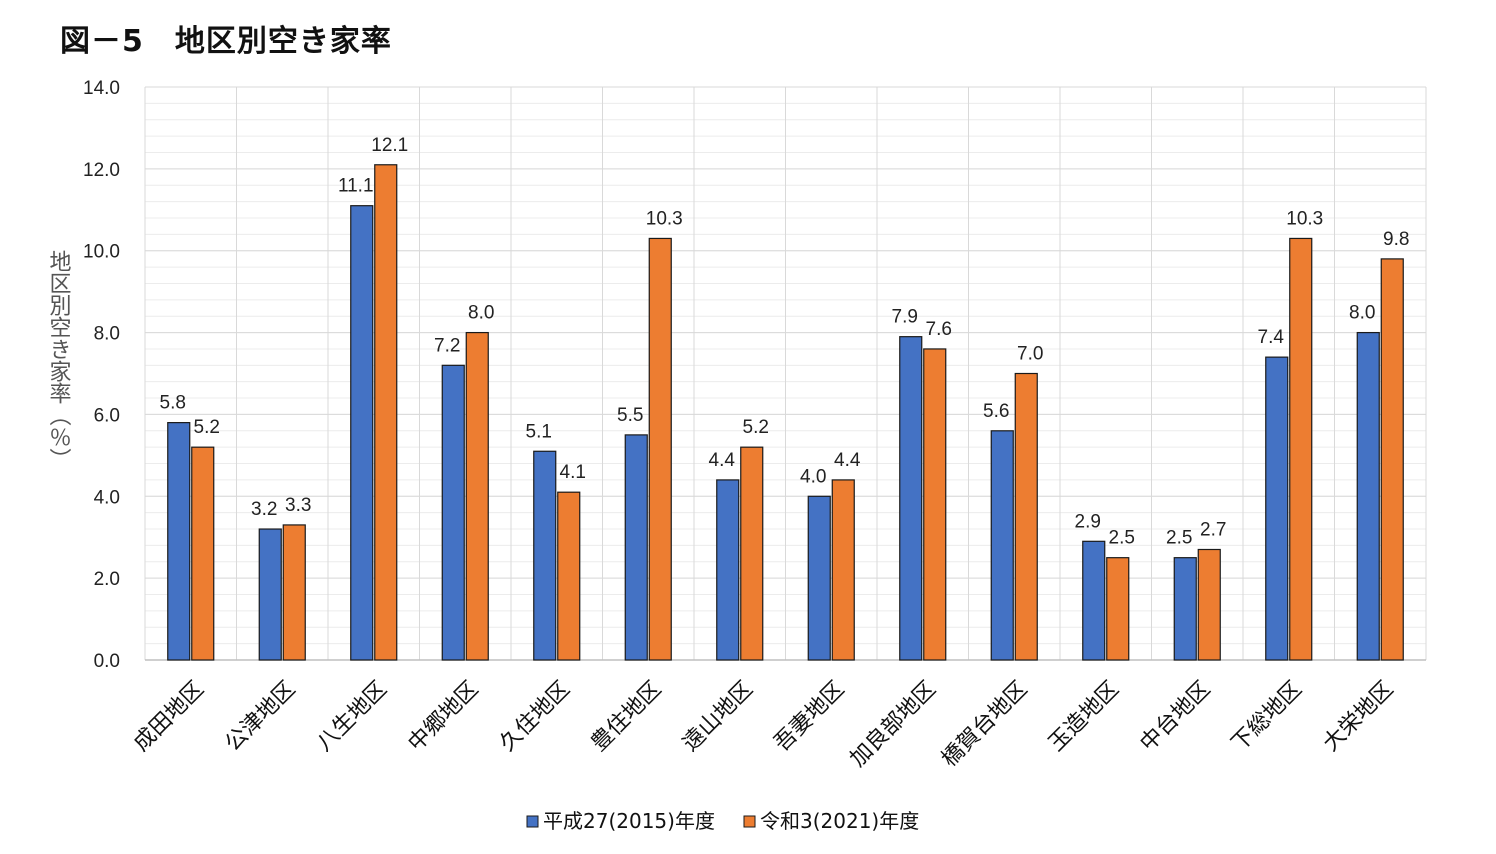 The height and width of the screenshot is (854, 1496). What do you see at coordinates (1359, 717) in the screenshot?
I see `category-label: 大栄地区` at bounding box center [1359, 717].